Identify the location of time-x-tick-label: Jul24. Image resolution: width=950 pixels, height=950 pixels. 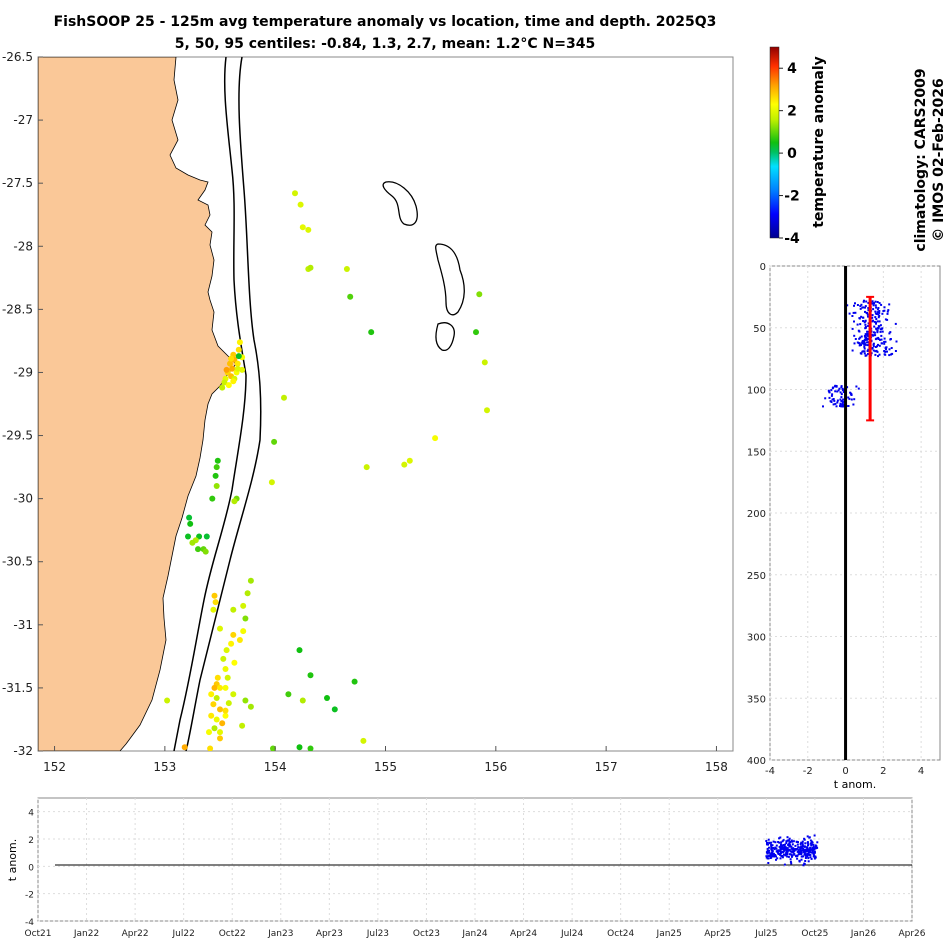
(572, 934).